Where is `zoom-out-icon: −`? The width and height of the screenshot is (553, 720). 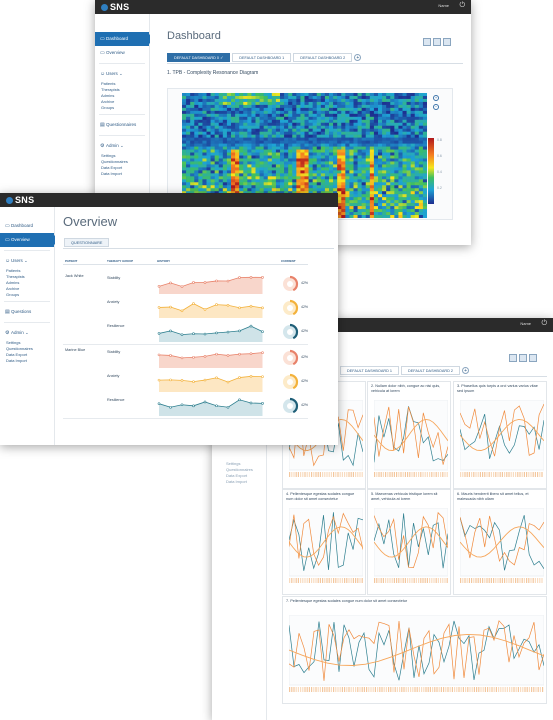 zoom-out-icon: − is located at coordinates (436, 107).